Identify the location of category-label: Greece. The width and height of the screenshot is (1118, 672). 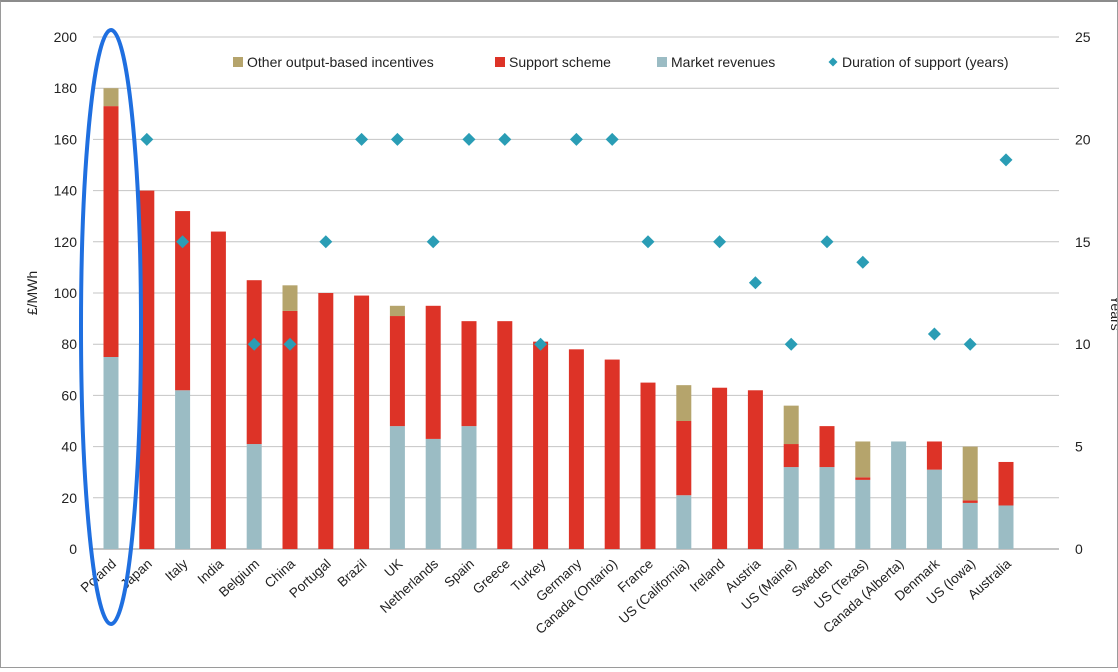
(491, 576).